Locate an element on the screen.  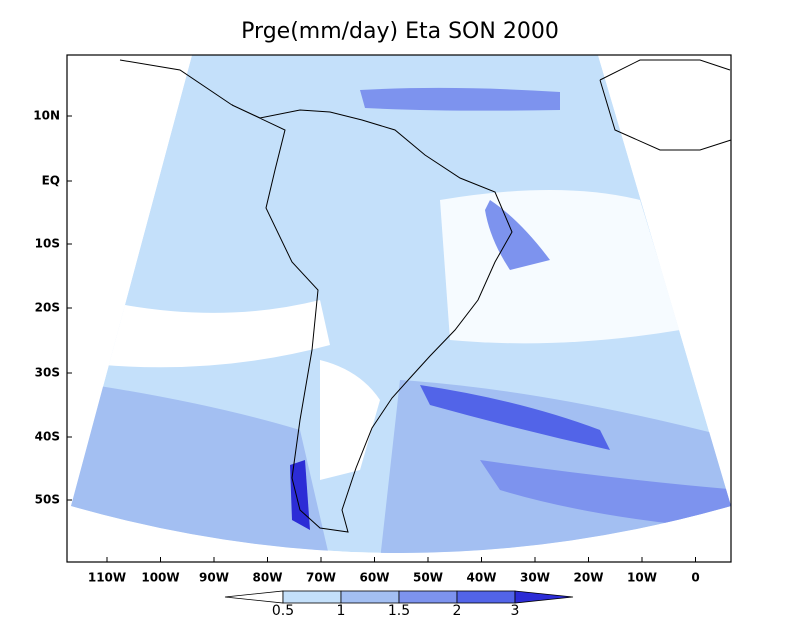
lat-label: 40S is located at coordinates (47, 437).